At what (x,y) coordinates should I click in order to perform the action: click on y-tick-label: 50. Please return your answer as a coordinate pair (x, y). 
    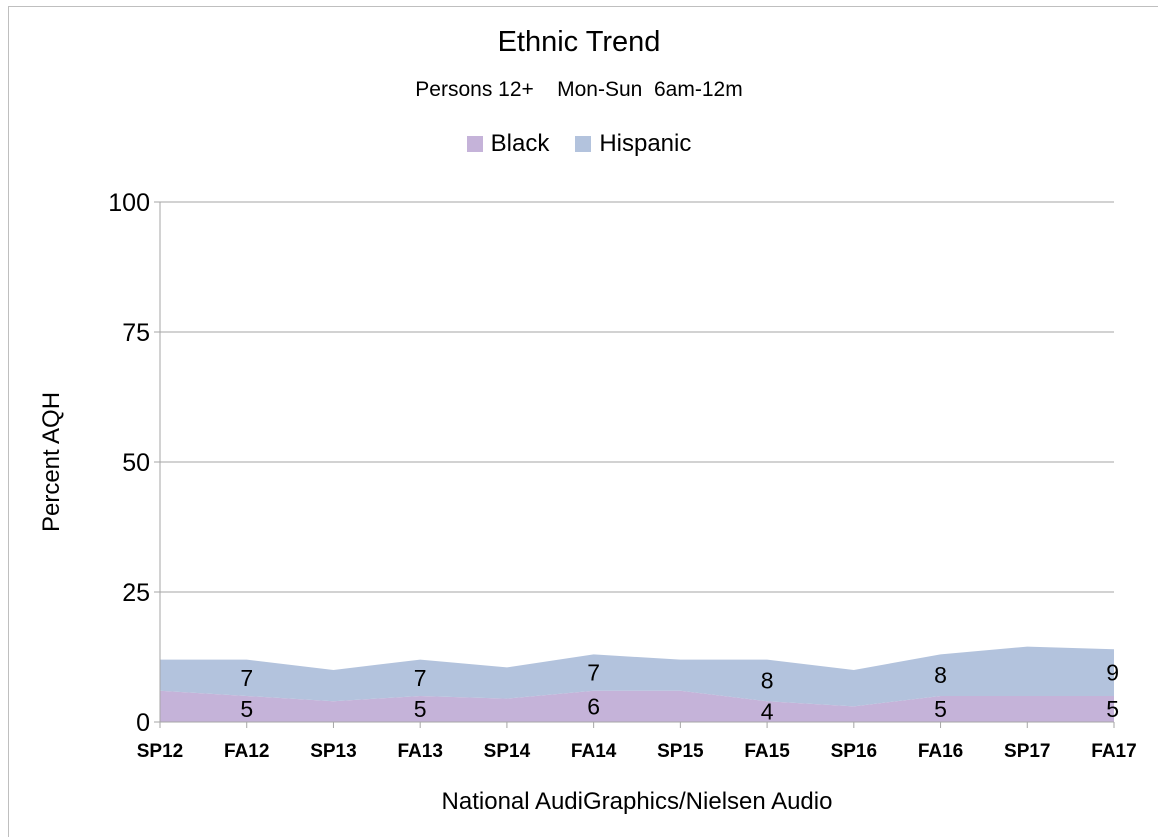
    Looking at the image, I should click on (136, 463).